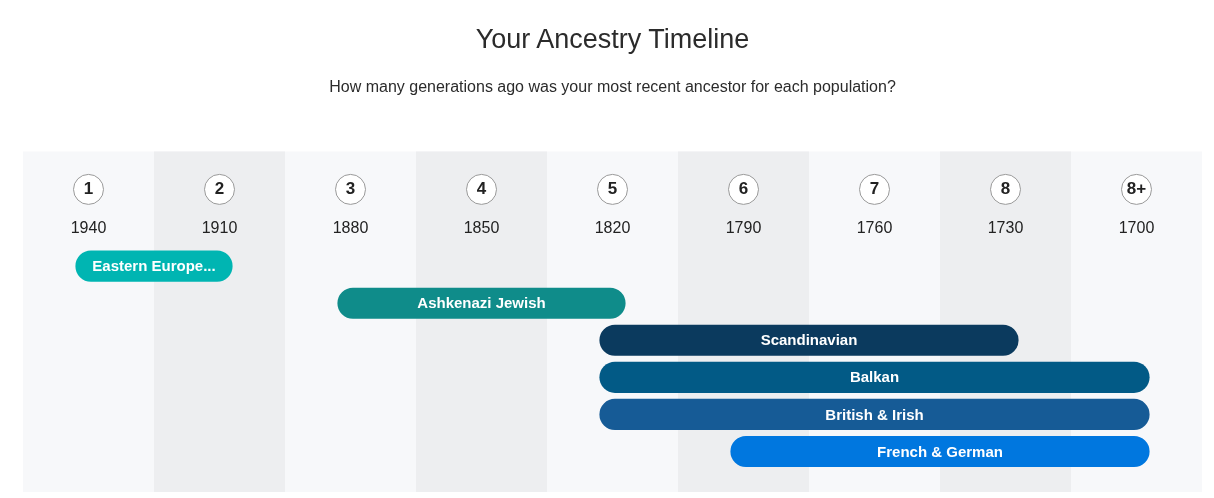 This screenshot has width=1214, height=498. What do you see at coordinates (612, 189) in the screenshot?
I see `x-tick-label: 5` at bounding box center [612, 189].